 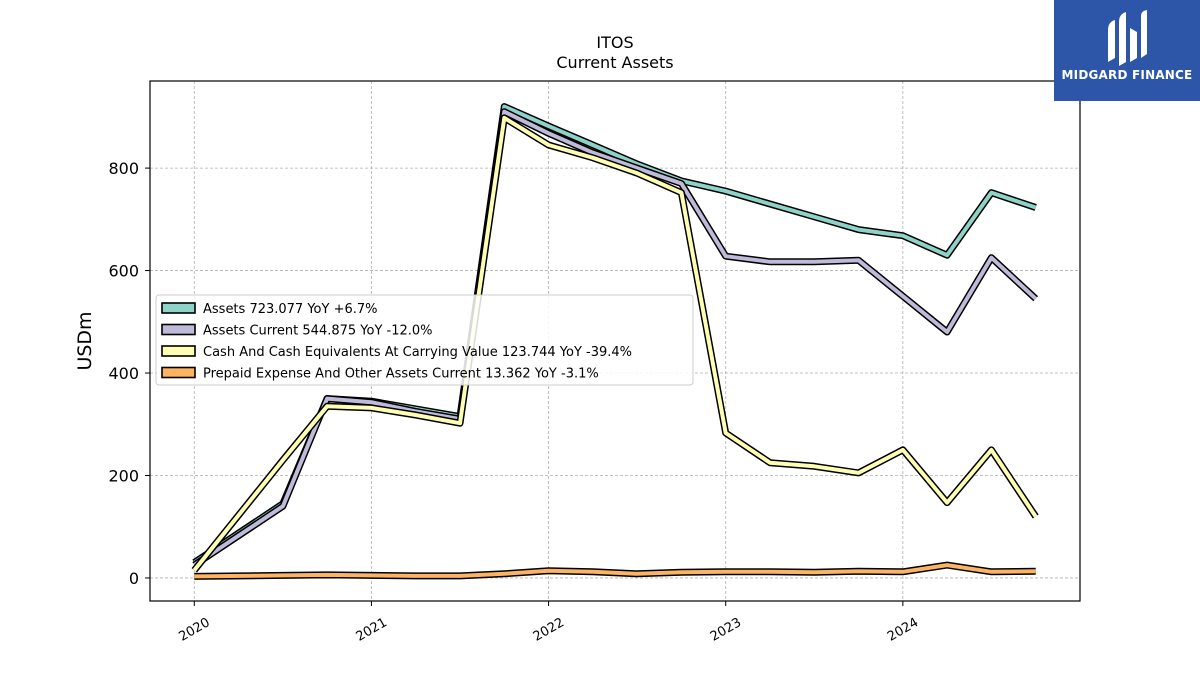 I want to click on legend-box, so click(x=424, y=340).